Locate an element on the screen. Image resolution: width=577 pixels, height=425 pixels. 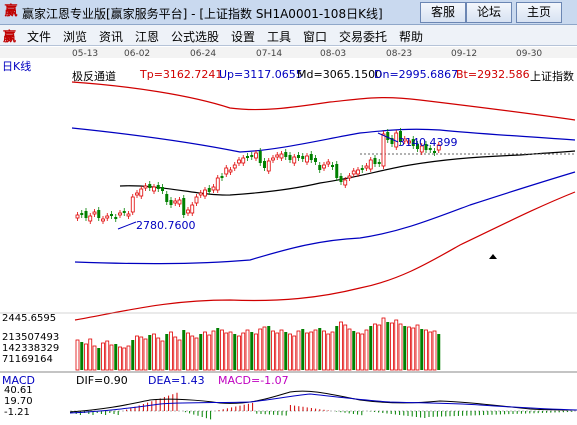
menu-browse: 浏览 is located at coordinates (75, 37).